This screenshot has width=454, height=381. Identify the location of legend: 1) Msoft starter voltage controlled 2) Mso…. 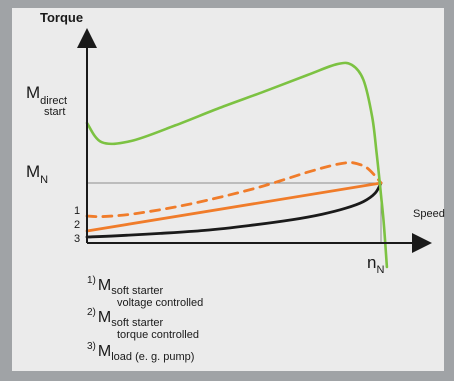
(145, 319).